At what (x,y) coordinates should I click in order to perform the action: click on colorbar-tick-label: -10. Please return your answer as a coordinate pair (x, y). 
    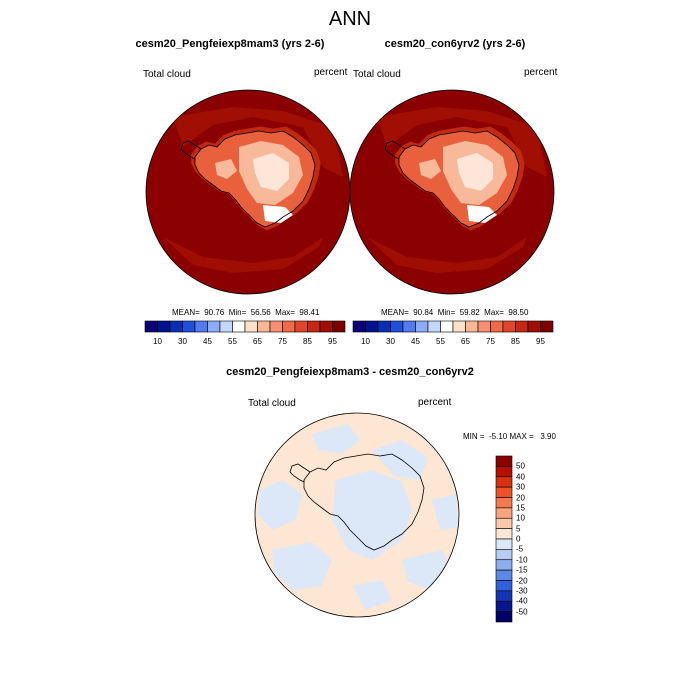
    Looking at the image, I should click on (522, 560).